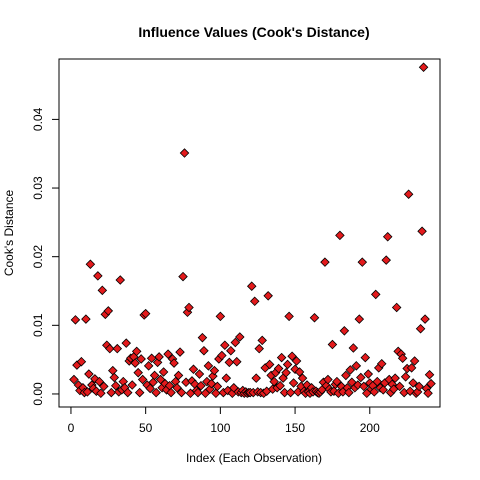 This screenshot has width=480, height=480. I want to click on y-tick-label: 0.02, so click(38, 257).